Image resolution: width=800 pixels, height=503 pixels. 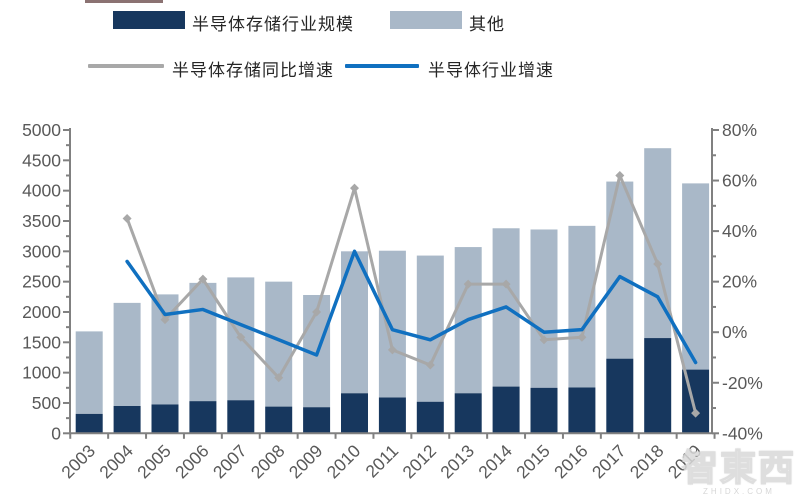 What do you see at coordinates (426, 20) in the screenshot?
I see `legend-swatch-other-bar` at bounding box center [426, 20].